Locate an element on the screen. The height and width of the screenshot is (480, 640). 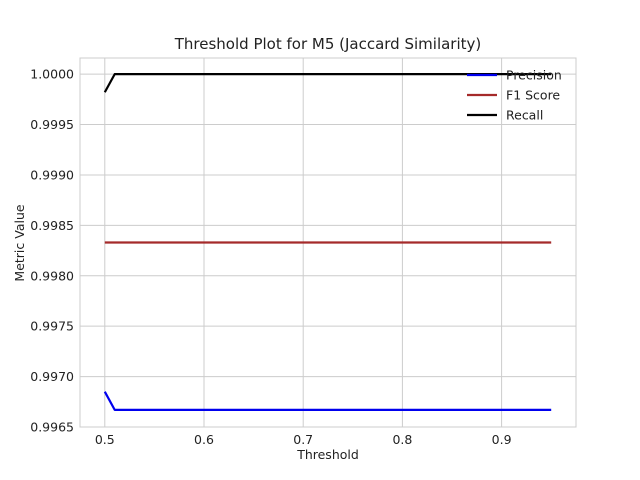
y-tick-label: 0.9975 is located at coordinates (52, 326).